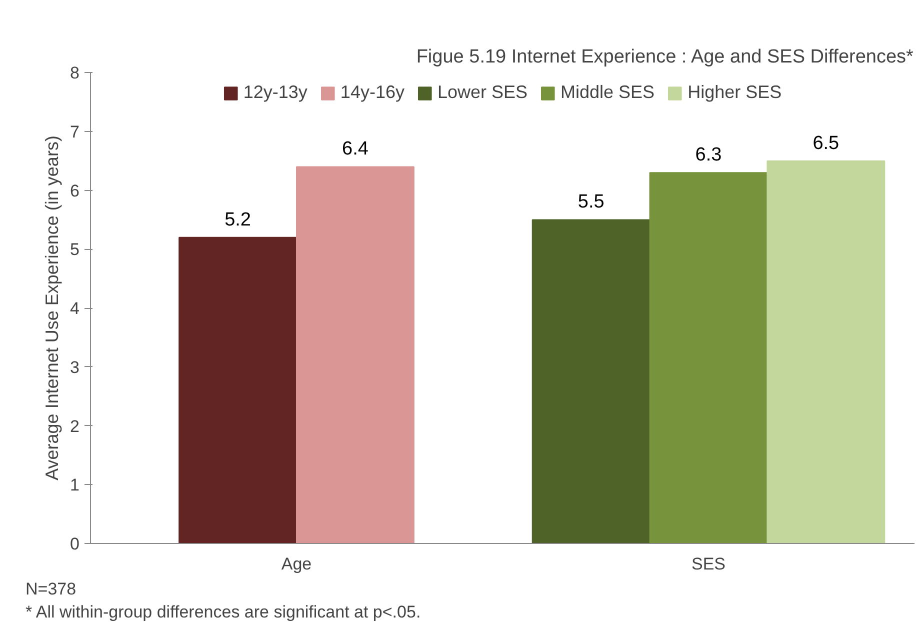  What do you see at coordinates (482, 92) in the screenshot?
I see `legend-label: Lower SES` at bounding box center [482, 92].